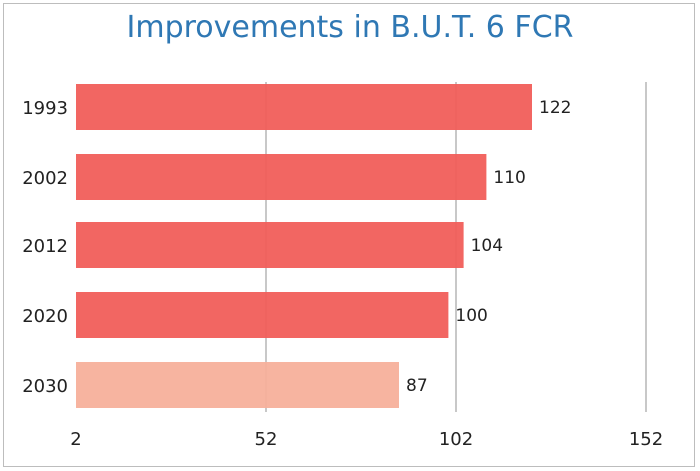  What do you see at coordinates (266, 439) in the screenshot?
I see `x-tick-label-52: 52` at bounding box center [266, 439].